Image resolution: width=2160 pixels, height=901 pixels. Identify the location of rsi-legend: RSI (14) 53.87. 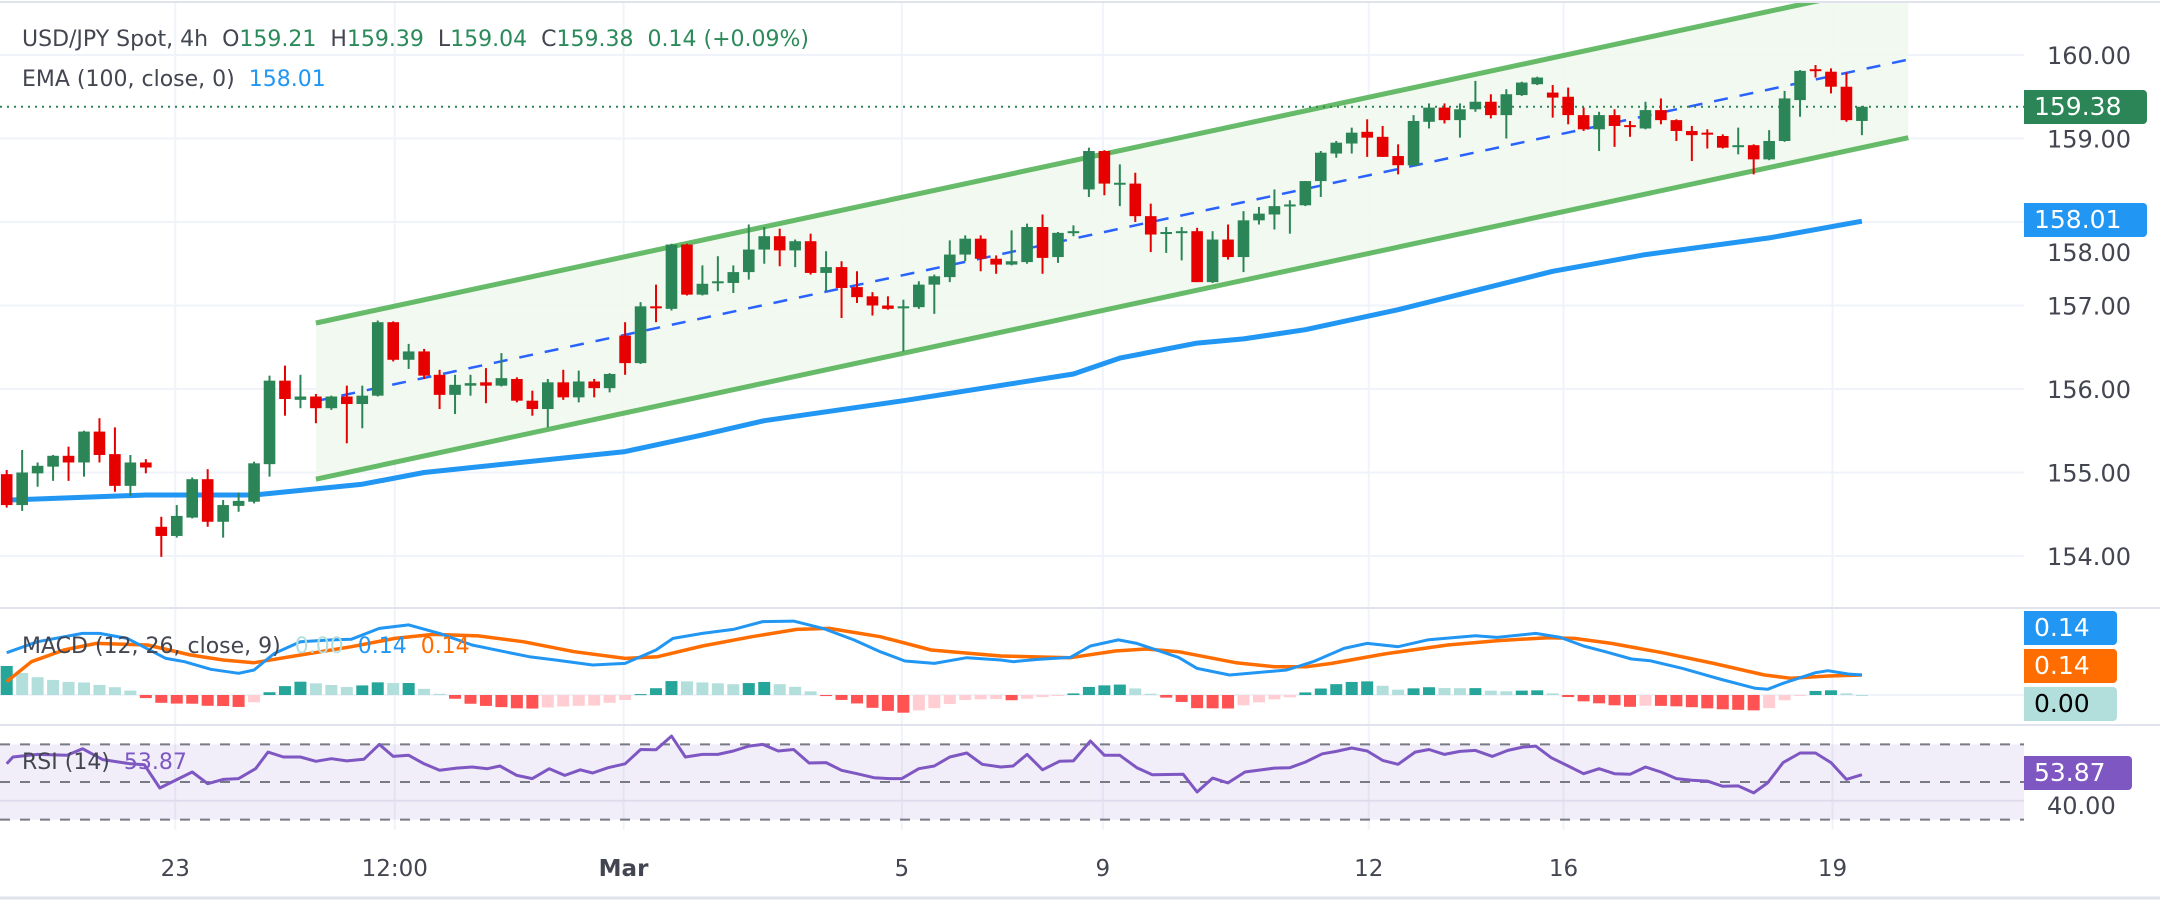
(107, 762).